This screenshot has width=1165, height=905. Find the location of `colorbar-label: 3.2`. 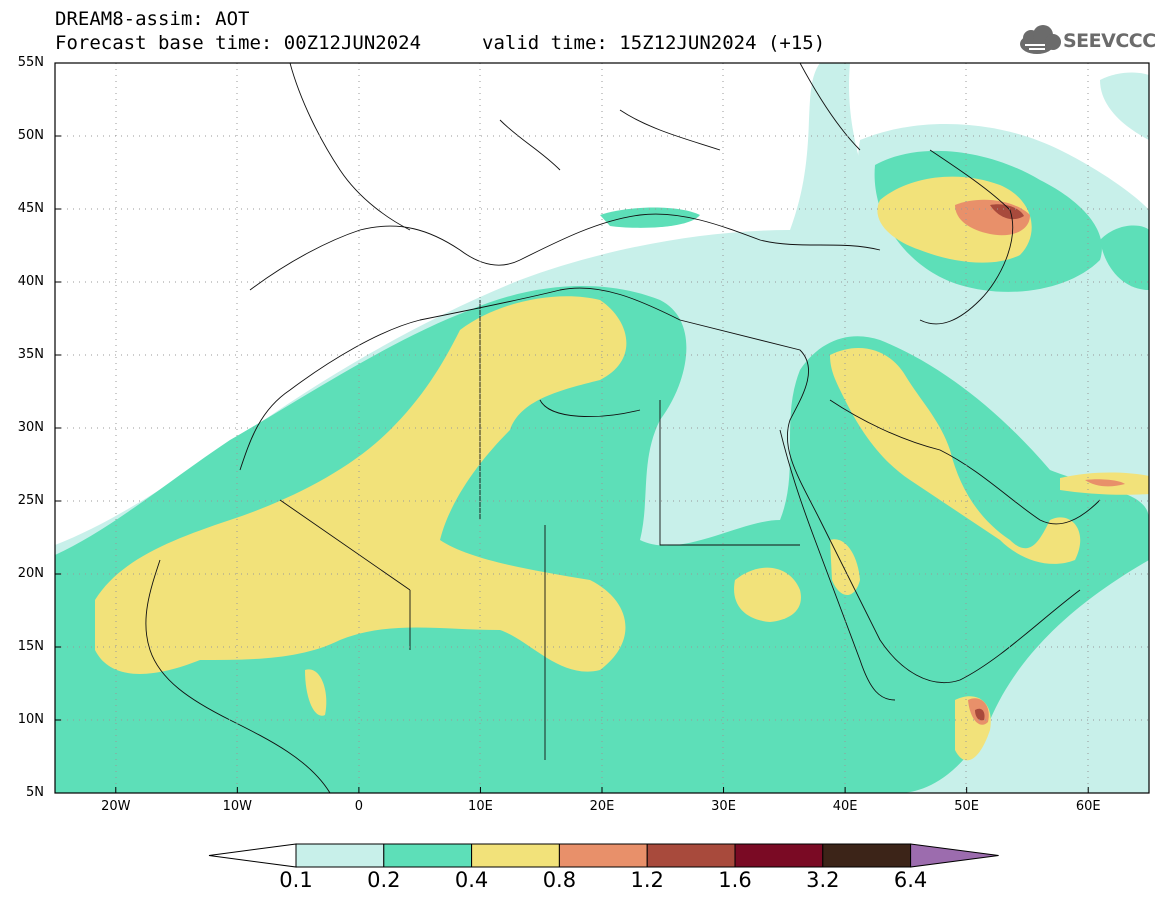

colorbar-label: 3.2 is located at coordinates (823, 880).